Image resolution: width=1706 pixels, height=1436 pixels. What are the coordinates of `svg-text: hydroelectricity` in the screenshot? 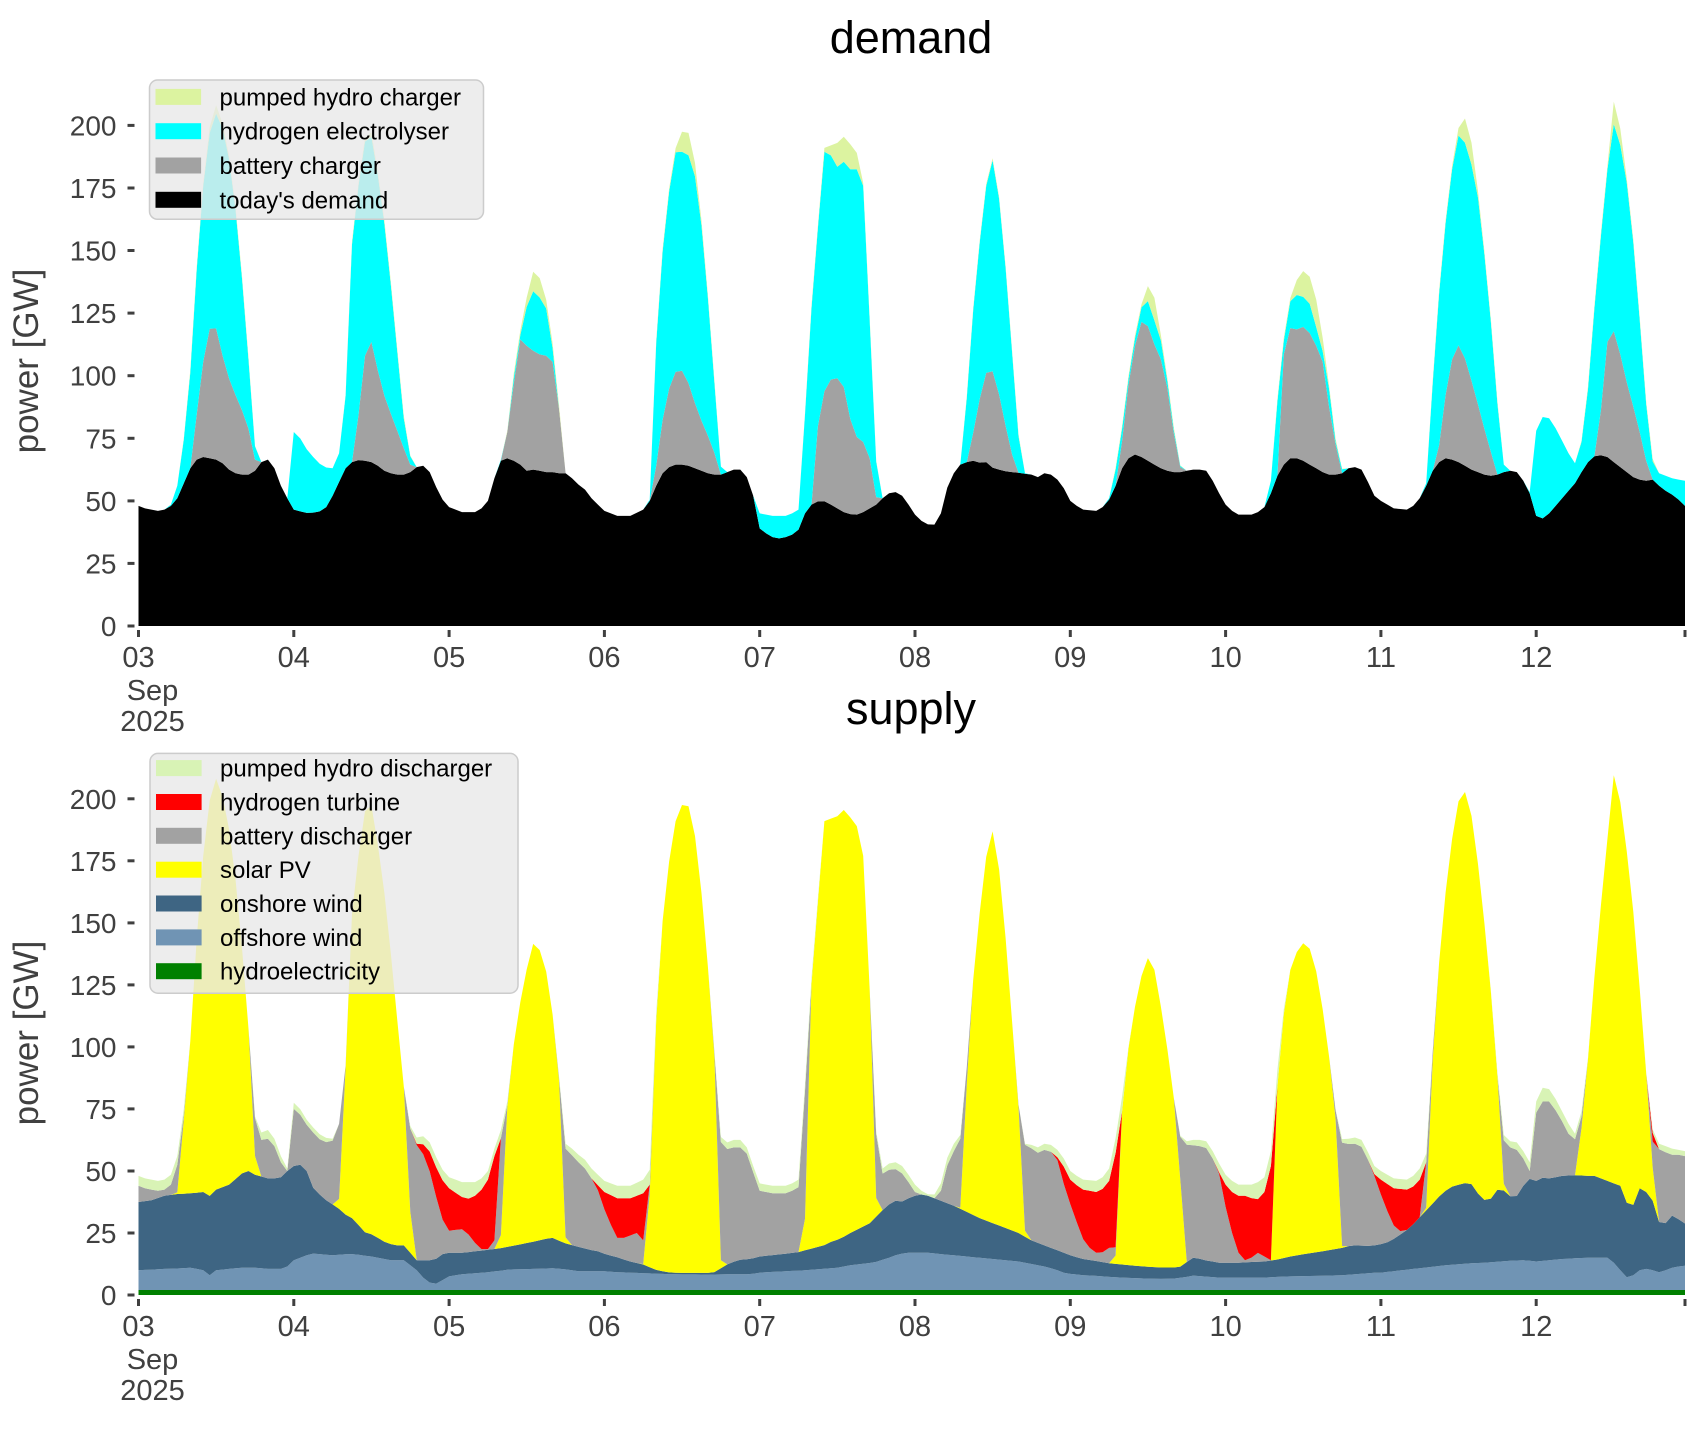 It's located at (300, 972).